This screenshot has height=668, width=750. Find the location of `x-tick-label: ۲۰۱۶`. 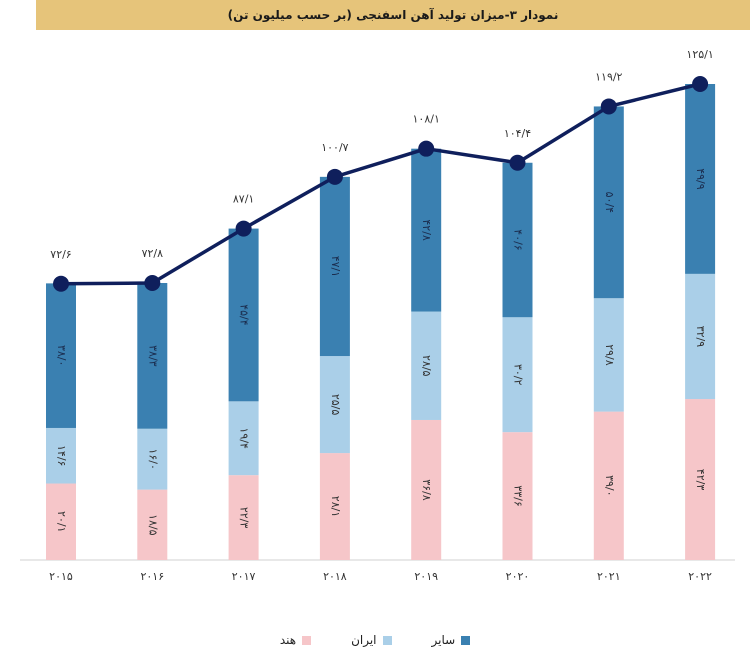

x-tick-label: ۲۰۱۶ is located at coordinates (152, 576).